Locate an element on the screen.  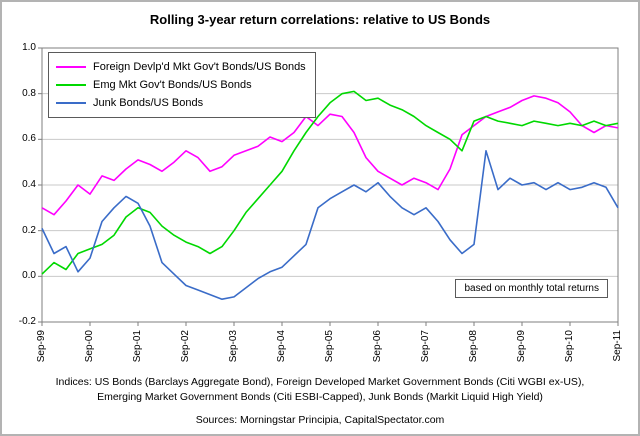
y-tick-label: 0.6 is located at coordinates (29, 139).